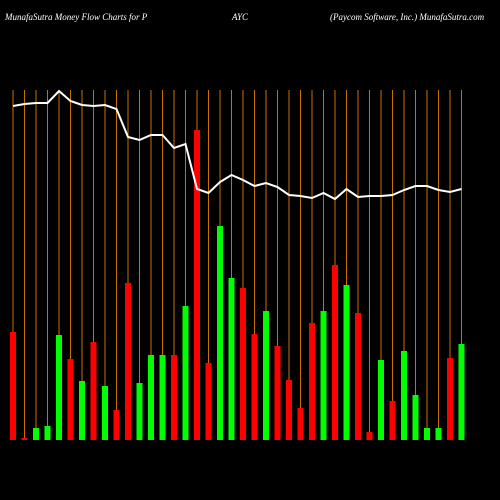 The height and width of the screenshot is (500, 500). Describe the element at coordinates (407, 17) in the screenshot. I see `chart-title: (Paycom Software, Inc.) MunafaSutra.com` at that location.